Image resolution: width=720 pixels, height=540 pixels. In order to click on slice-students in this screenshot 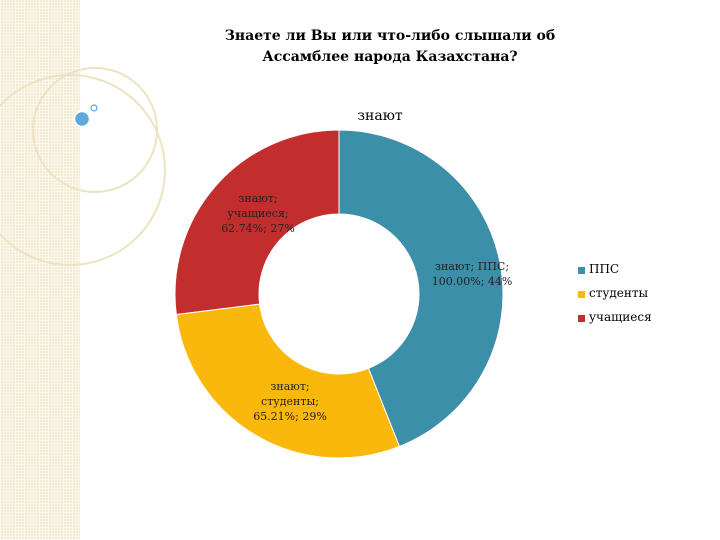, I will do `click(288, 381)`.